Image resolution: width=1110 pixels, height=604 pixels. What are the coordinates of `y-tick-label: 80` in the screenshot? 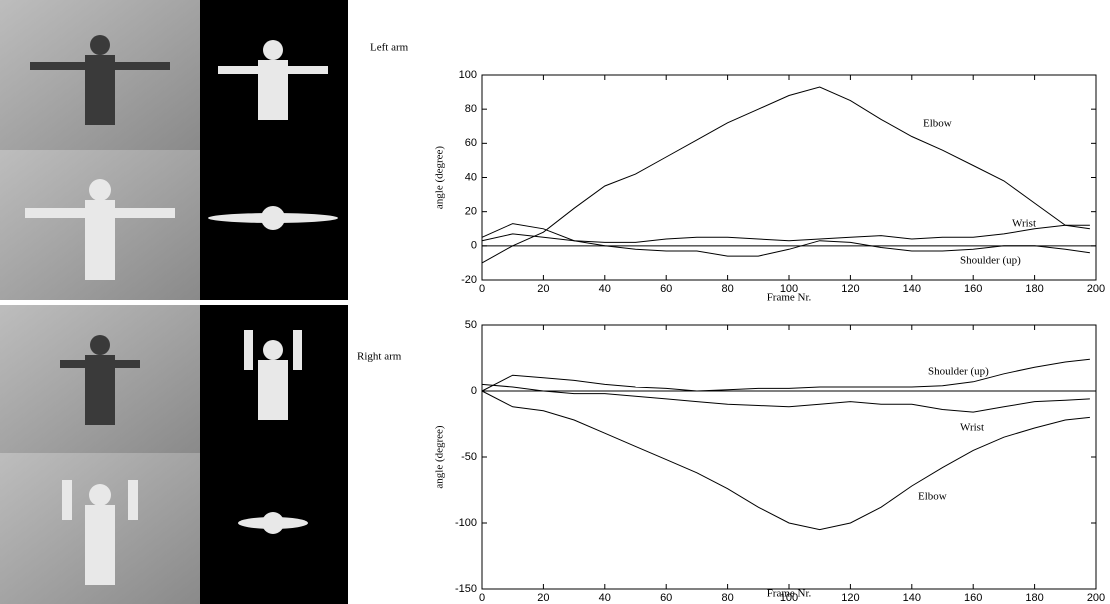 It's located at (471, 109).